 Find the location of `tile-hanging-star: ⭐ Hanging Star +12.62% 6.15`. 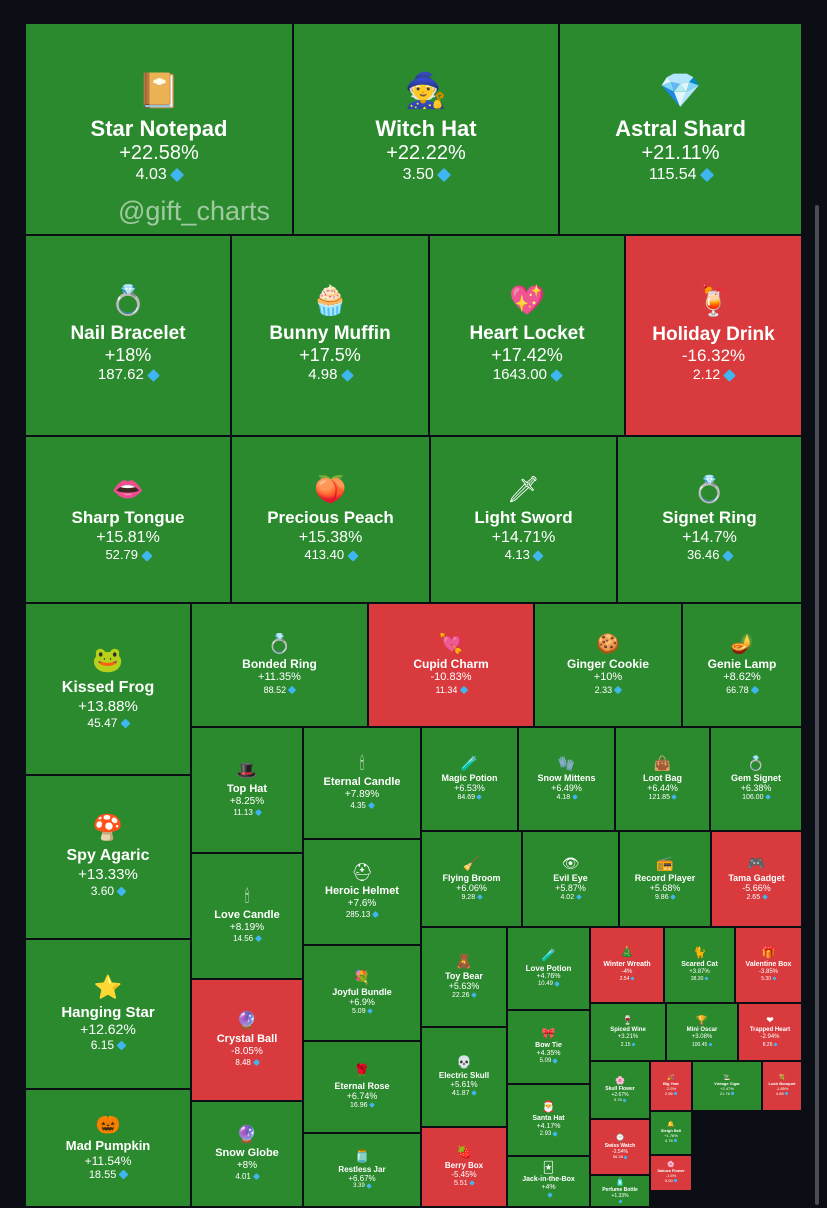

tile-hanging-star: ⭐ Hanging Star +12.62% 6.15 is located at coordinates (108, 1014).